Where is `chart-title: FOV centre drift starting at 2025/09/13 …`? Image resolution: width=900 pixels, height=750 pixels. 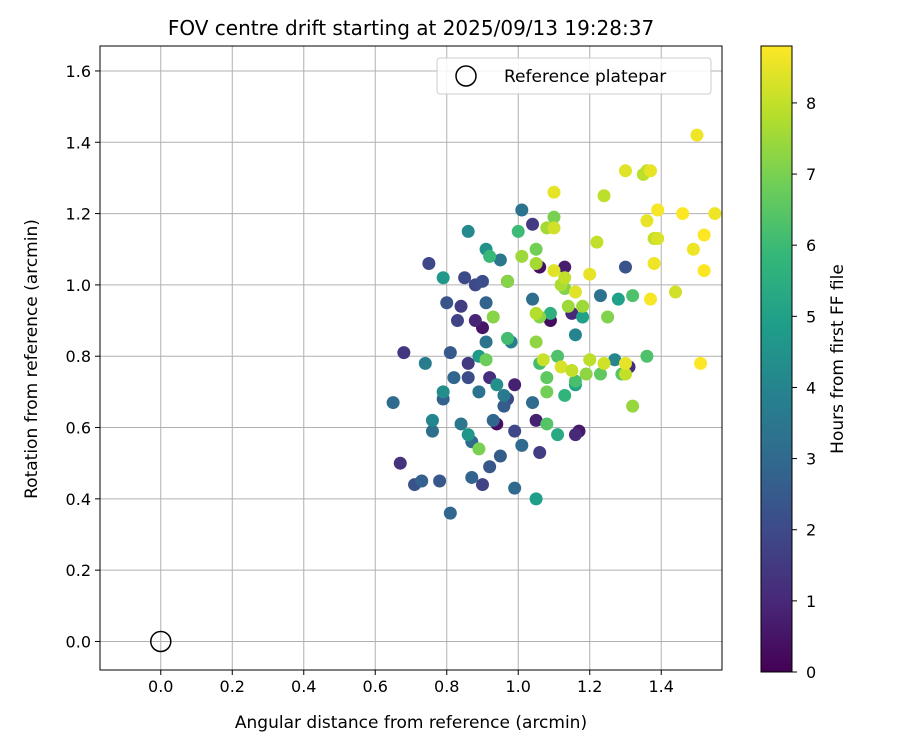
chart-title: FOV centre drift starting at 2025/09/13 … is located at coordinates (411, 28).